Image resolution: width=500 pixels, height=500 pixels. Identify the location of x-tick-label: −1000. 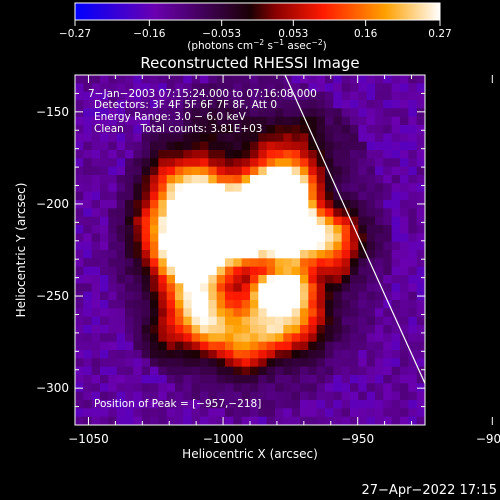
(223, 439).